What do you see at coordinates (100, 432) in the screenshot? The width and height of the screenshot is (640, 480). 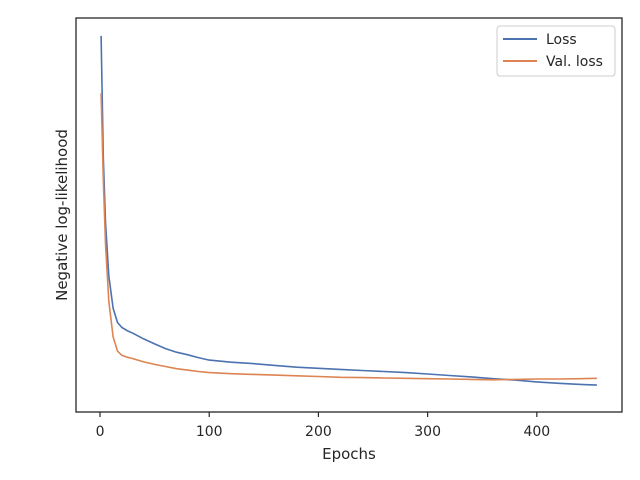 I see `x-tick-label: 0` at bounding box center [100, 432].